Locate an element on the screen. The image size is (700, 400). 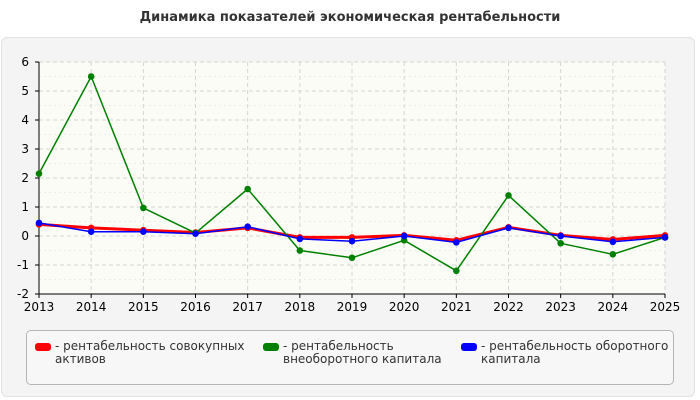
y-tick-label: 4 is located at coordinates (25, 120).